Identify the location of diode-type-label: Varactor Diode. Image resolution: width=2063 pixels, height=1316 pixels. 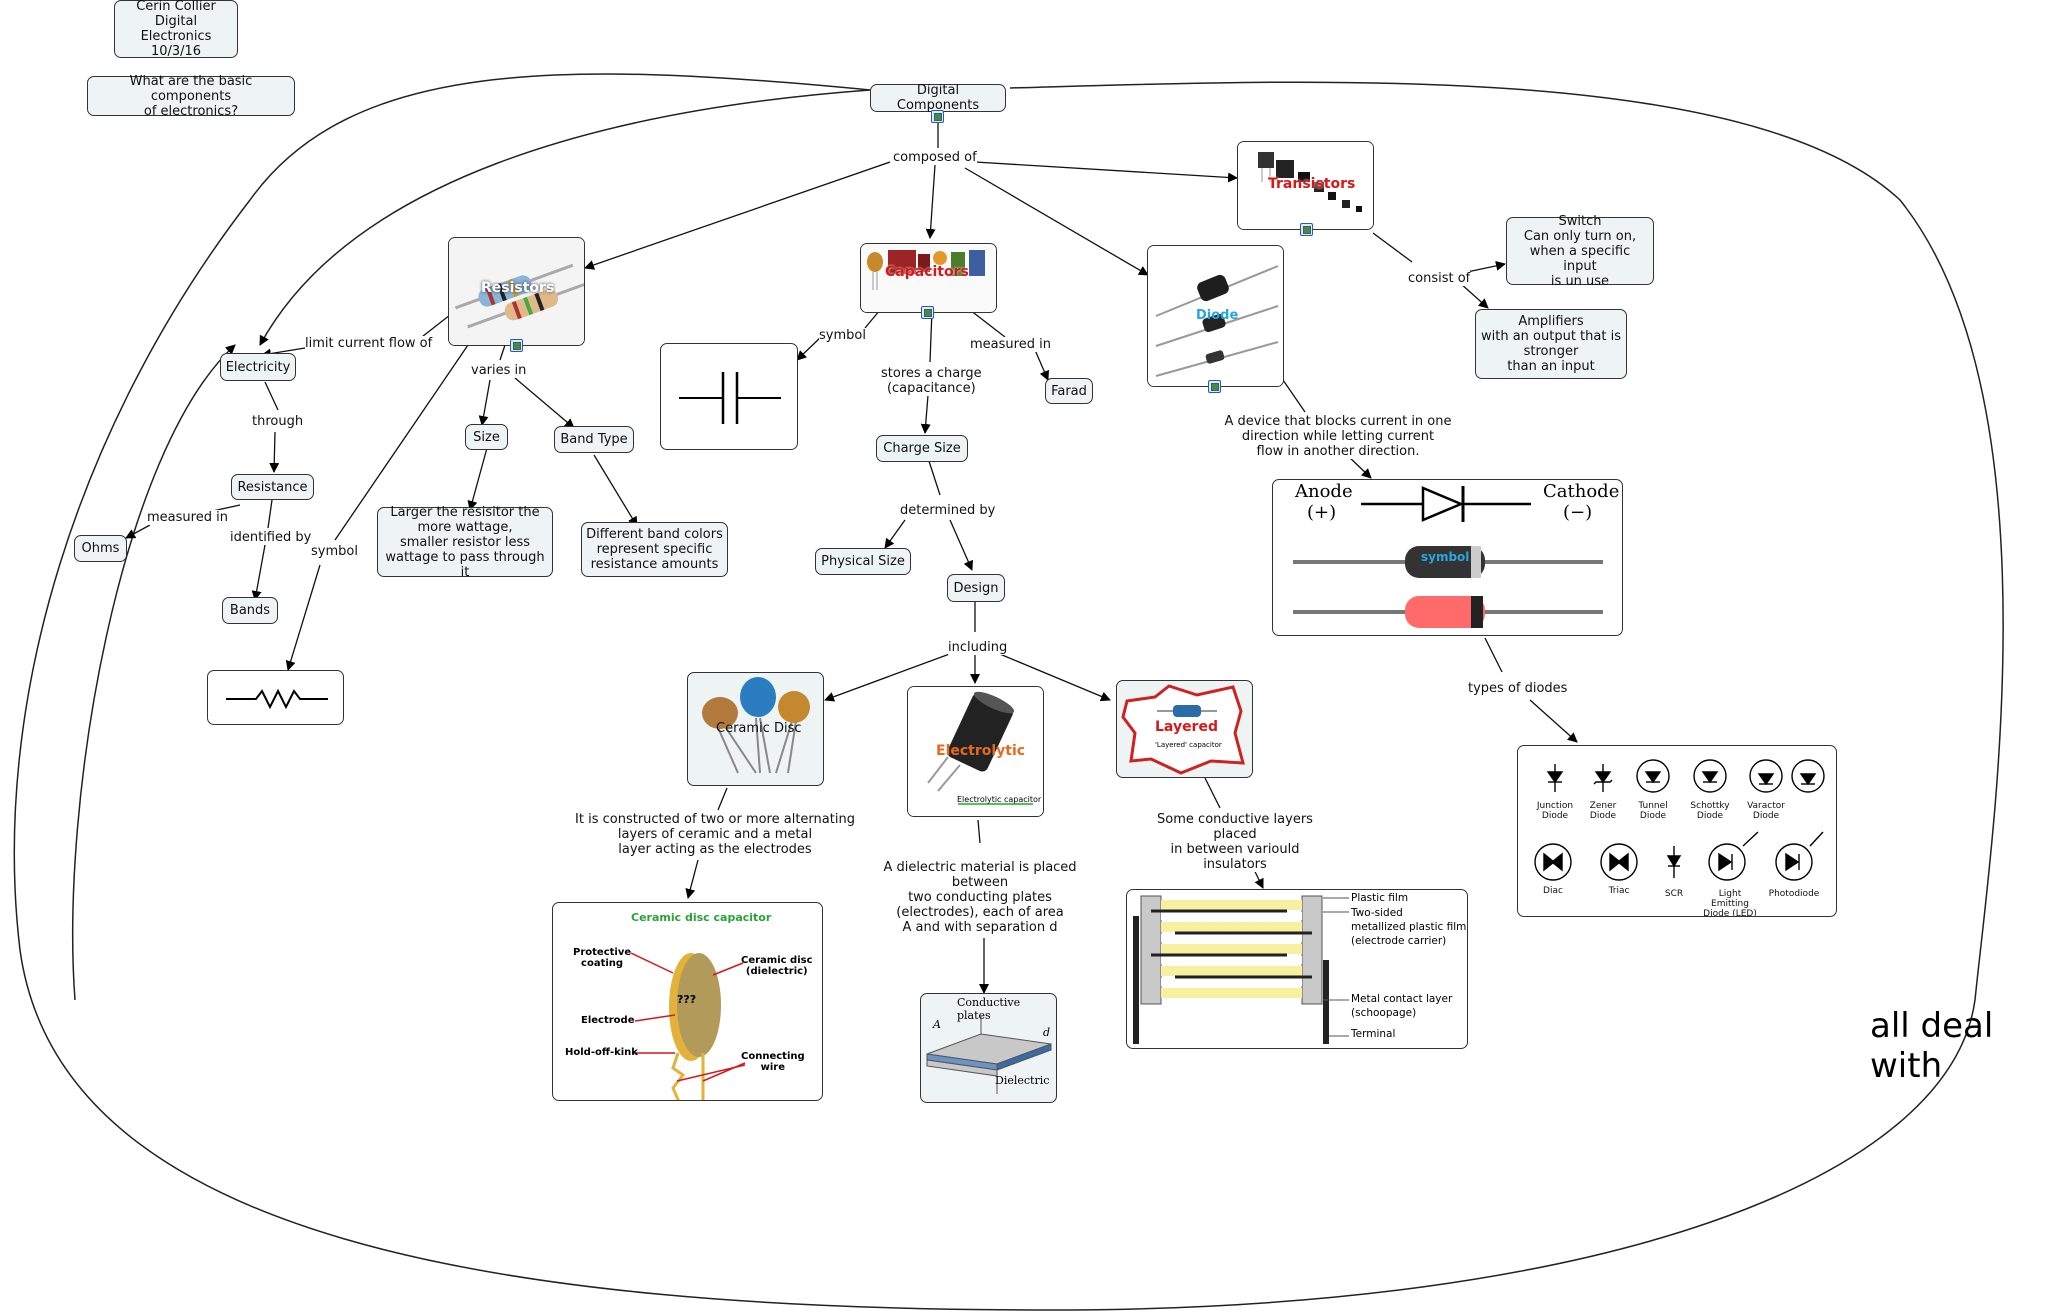
(1766, 811).